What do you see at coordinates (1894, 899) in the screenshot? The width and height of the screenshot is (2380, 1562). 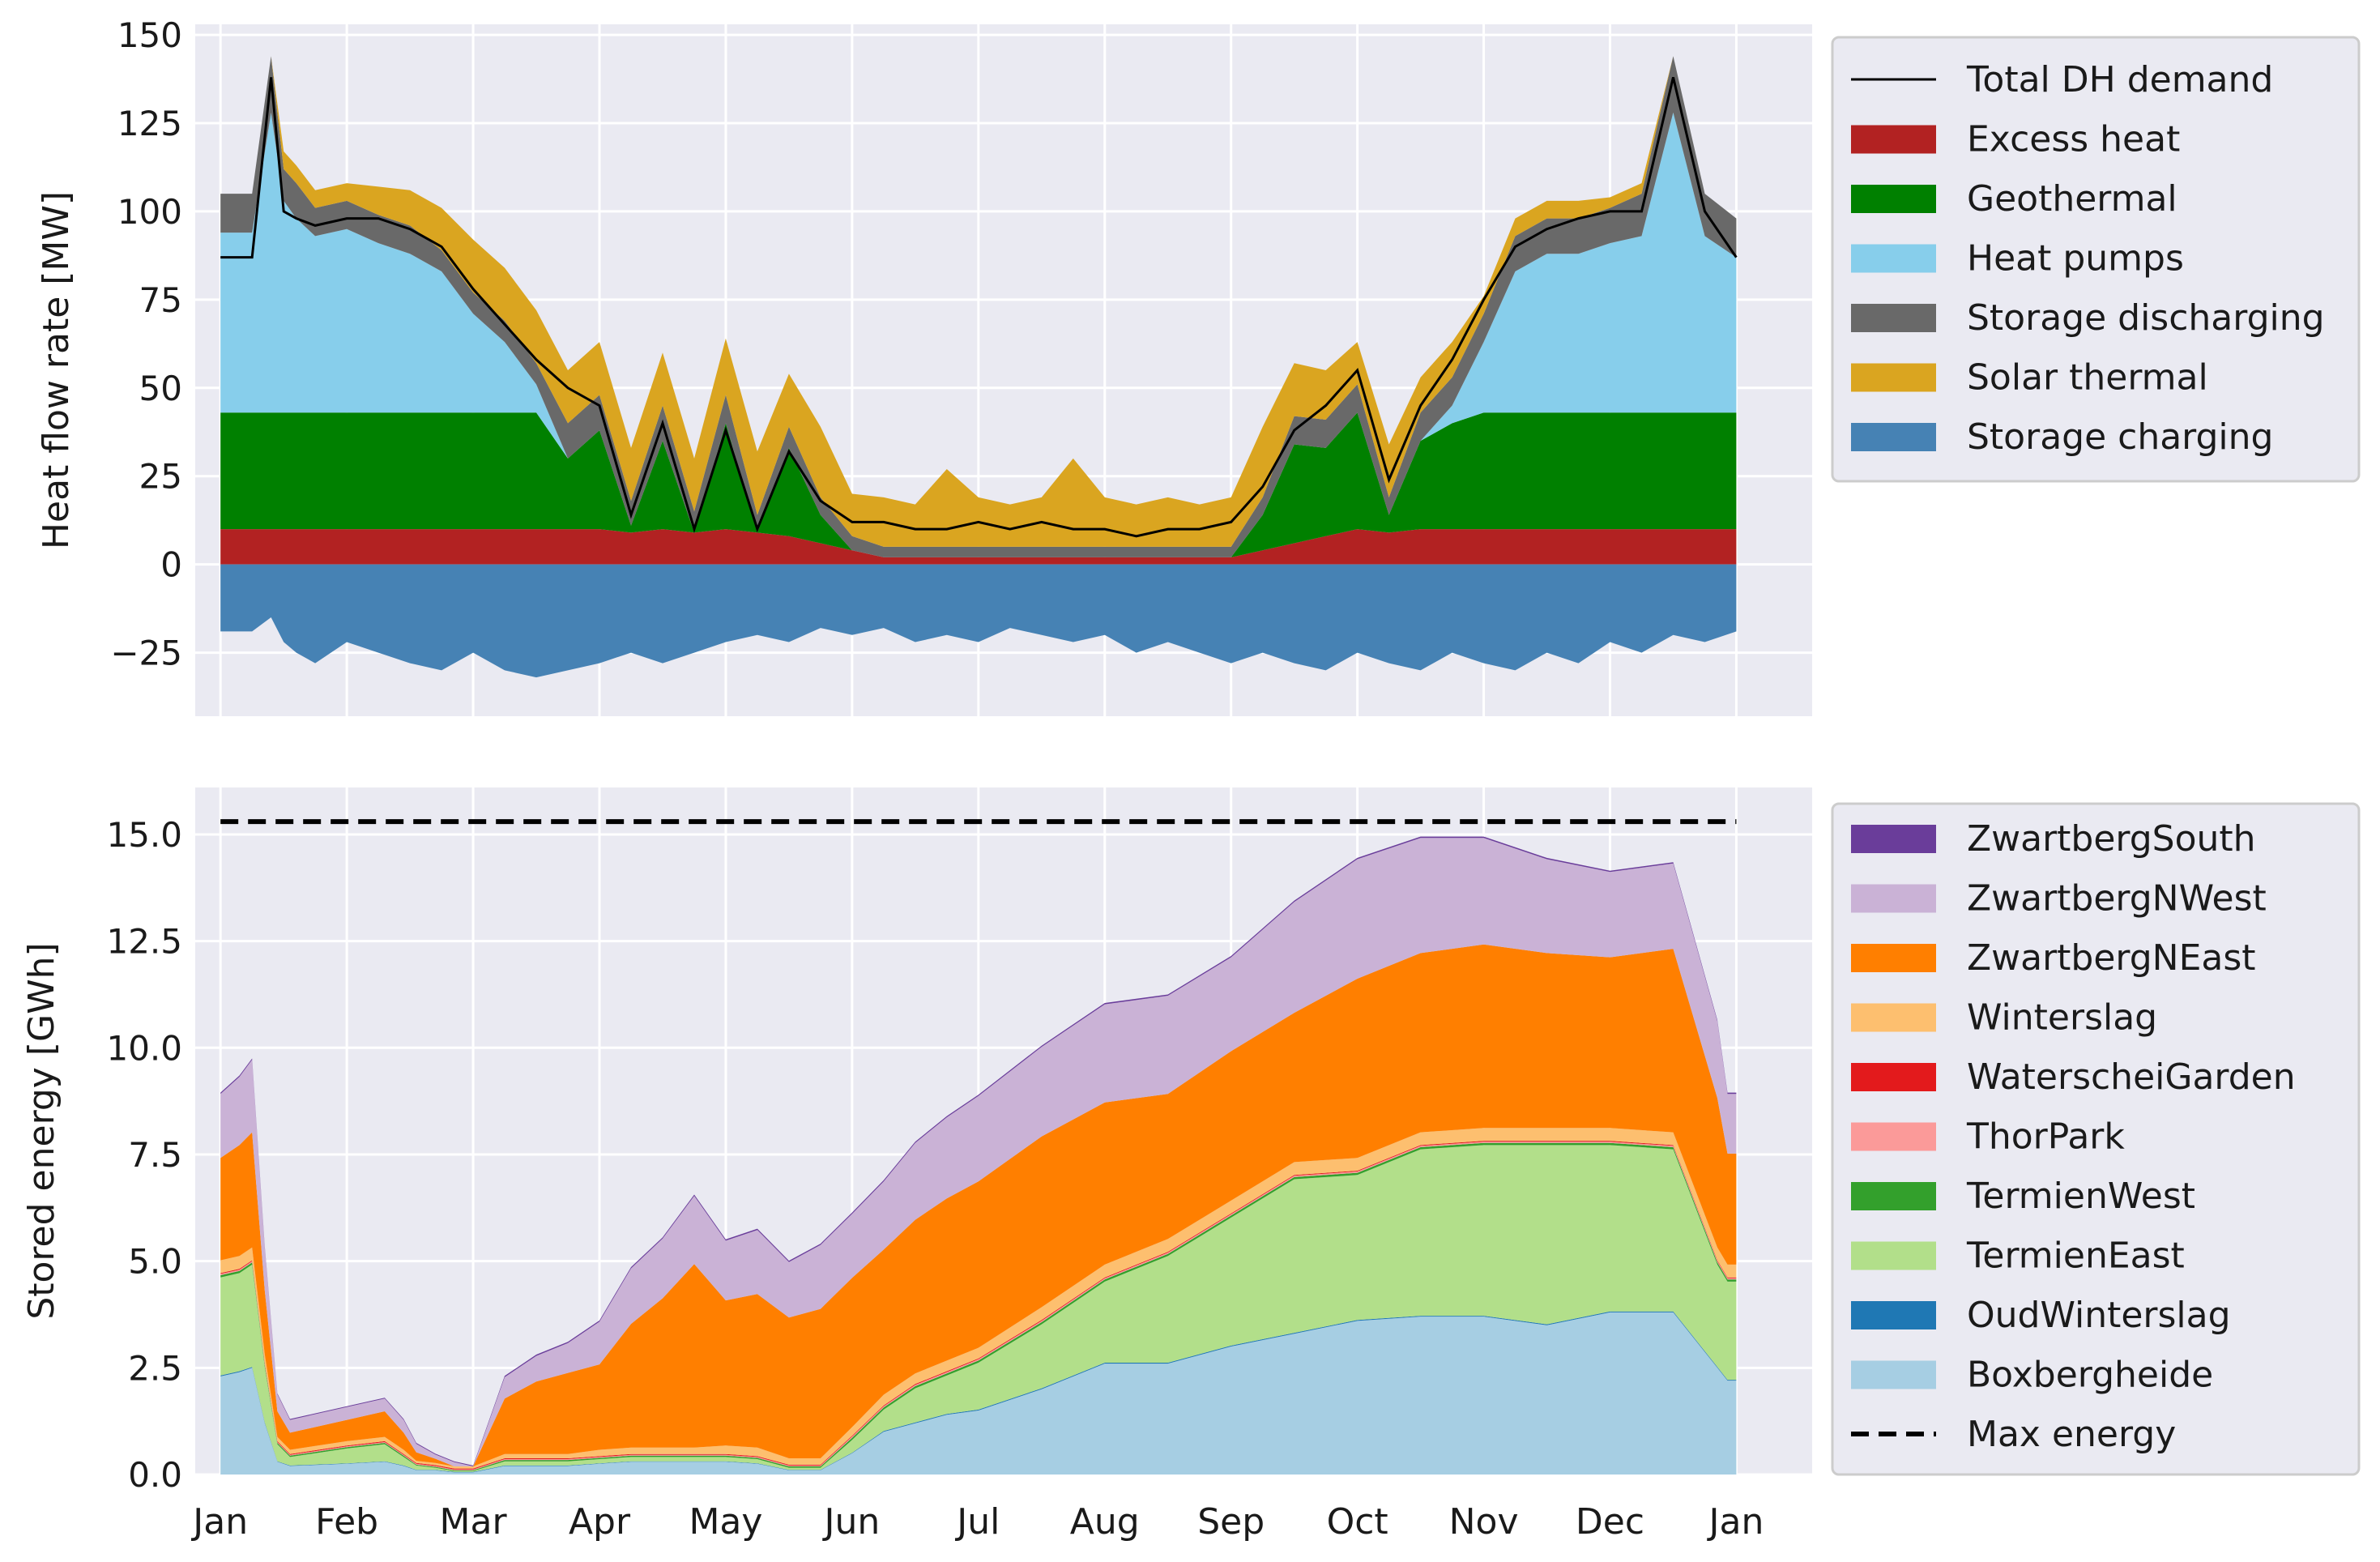 I see `legend-swatch-zwartbergnwest` at bounding box center [1894, 899].